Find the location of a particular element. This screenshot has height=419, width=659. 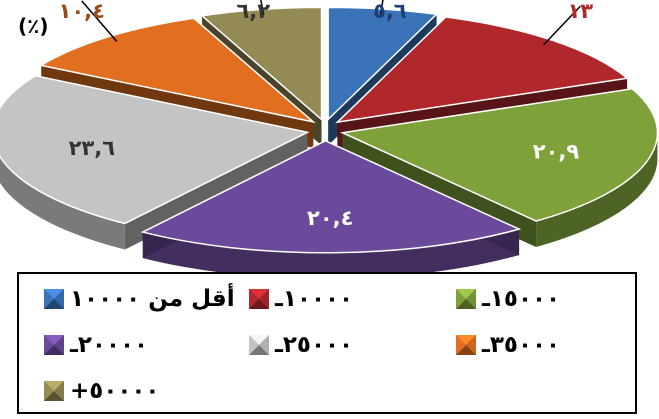

legend-item-6: +٥٠٠٠٠ is located at coordinates (101, 391).